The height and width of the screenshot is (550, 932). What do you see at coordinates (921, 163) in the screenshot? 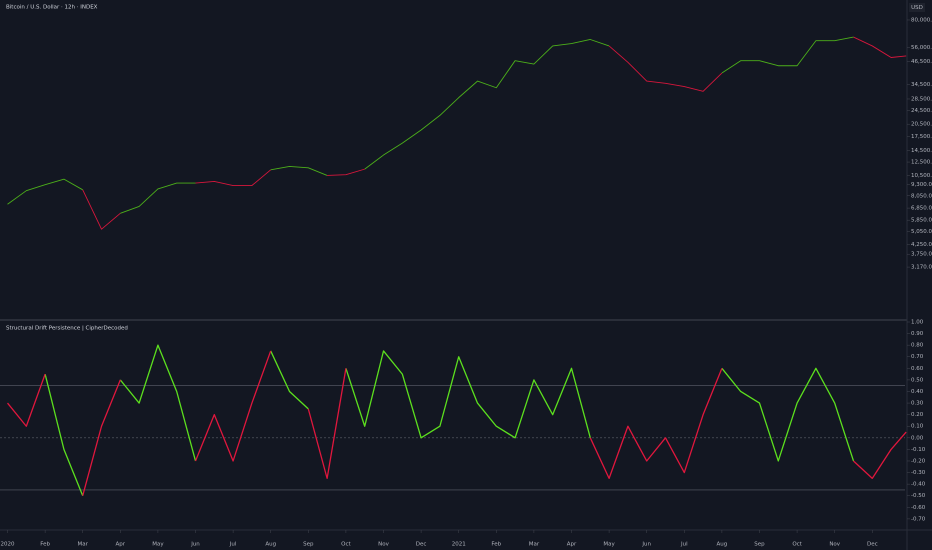
I see `y-tick-label: 12,500.00` at bounding box center [921, 163].